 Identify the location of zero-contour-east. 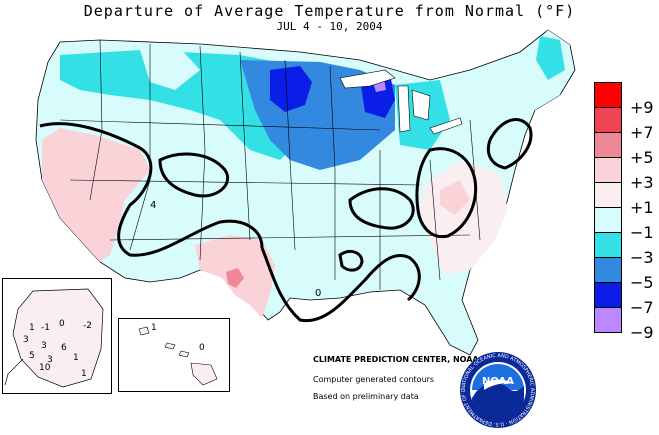
(446, 193).